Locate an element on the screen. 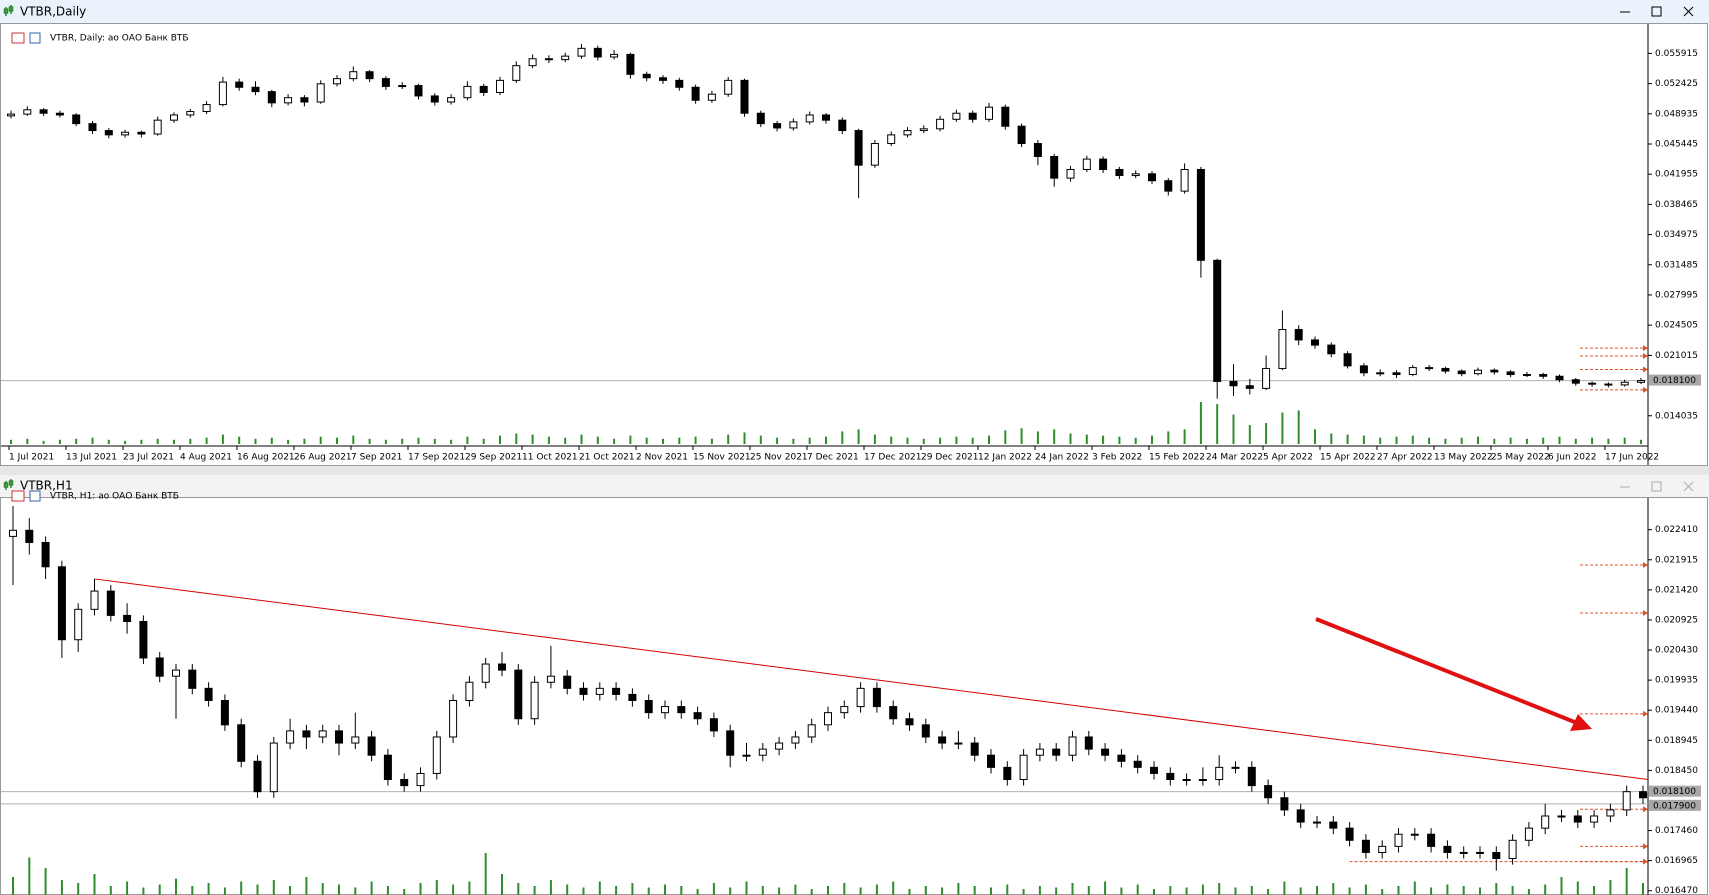 The height and width of the screenshot is (895, 1709). y-tick-label: 0.022410 is located at coordinates (1676, 530).